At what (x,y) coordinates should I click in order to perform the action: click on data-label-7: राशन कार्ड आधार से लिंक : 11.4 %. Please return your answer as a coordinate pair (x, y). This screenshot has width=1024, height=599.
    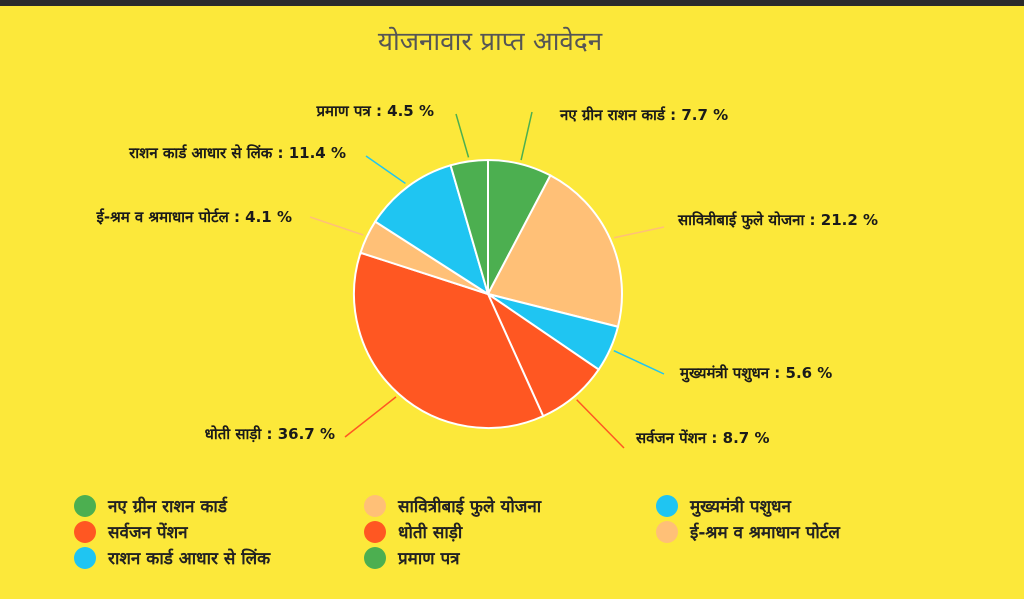
    Looking at the image, I should click on (237, 153).